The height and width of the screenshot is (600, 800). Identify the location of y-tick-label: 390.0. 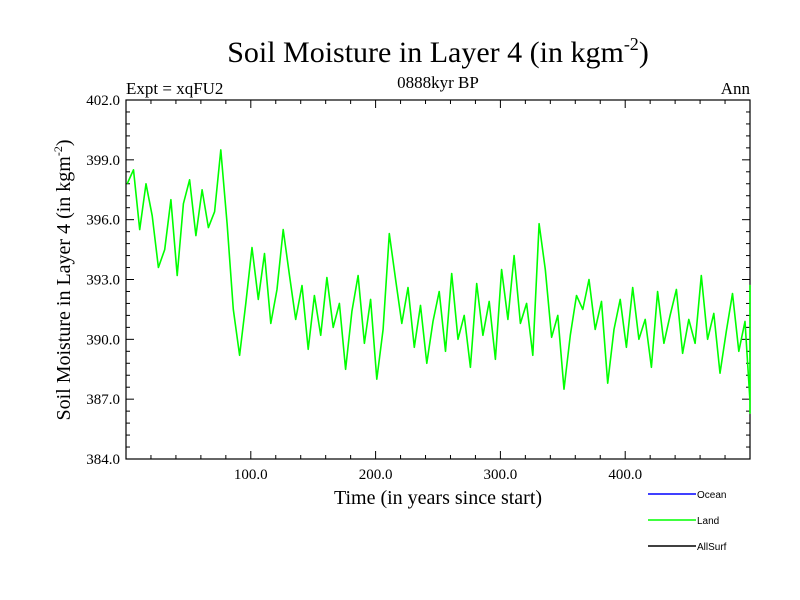
(103, 340).